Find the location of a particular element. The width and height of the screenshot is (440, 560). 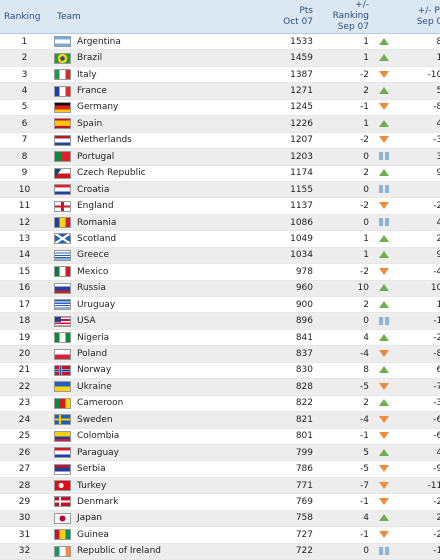

rank-cell: 9 is located at coordinates (24, 173).